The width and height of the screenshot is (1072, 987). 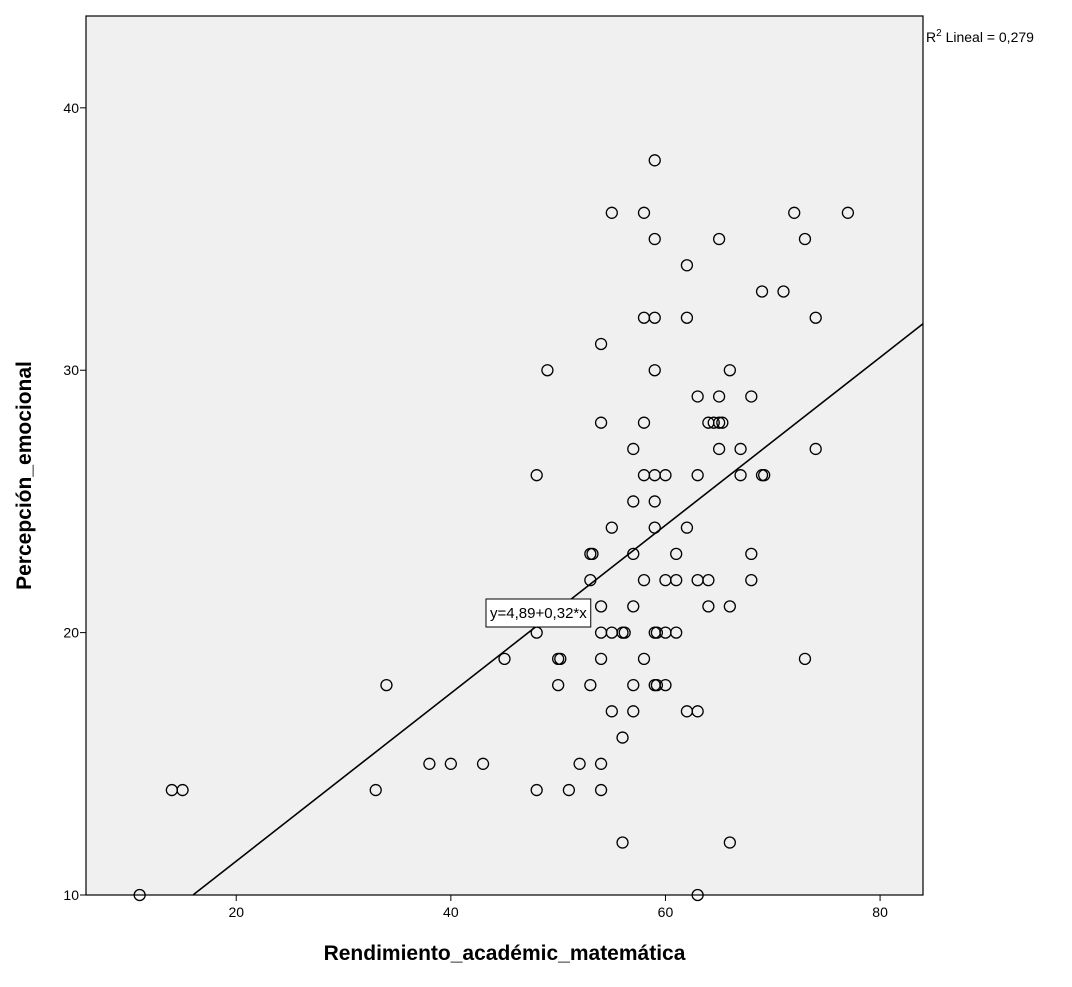 I want to click on x-tick-label: 20, so click(x=236, y=912).